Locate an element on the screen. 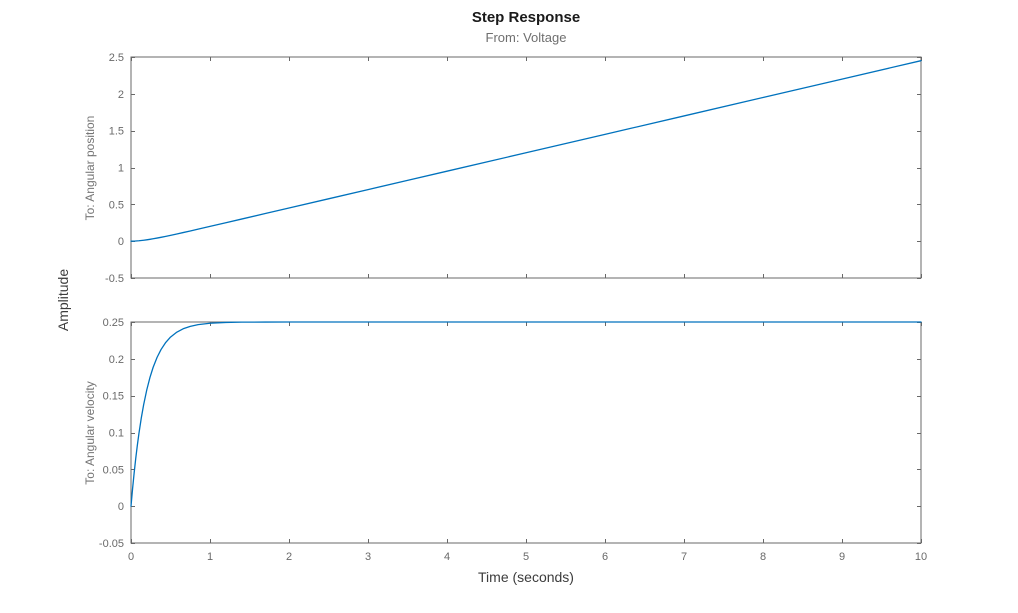 This screenshot has height=613, width=1018. y-tick-label: 1.5 is located at coordinates (116, 132).